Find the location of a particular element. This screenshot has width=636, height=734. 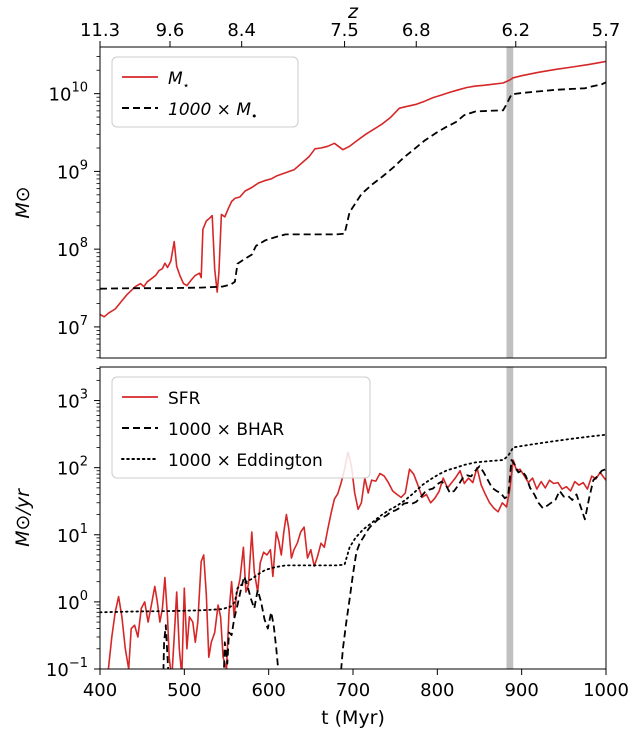

legend: M⋆ 1000 × M• is located at coordinates (205, 92).